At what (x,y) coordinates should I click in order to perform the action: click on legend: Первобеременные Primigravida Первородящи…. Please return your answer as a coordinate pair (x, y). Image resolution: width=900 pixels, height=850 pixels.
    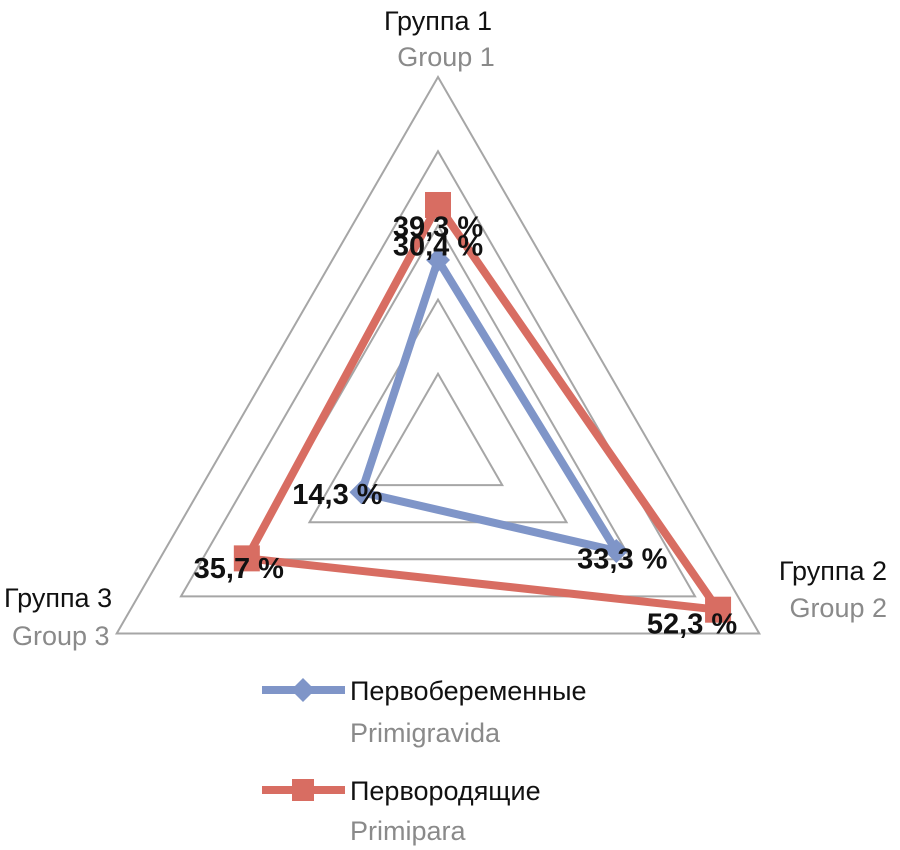
    Looking at the image, I should click on (424, 761).